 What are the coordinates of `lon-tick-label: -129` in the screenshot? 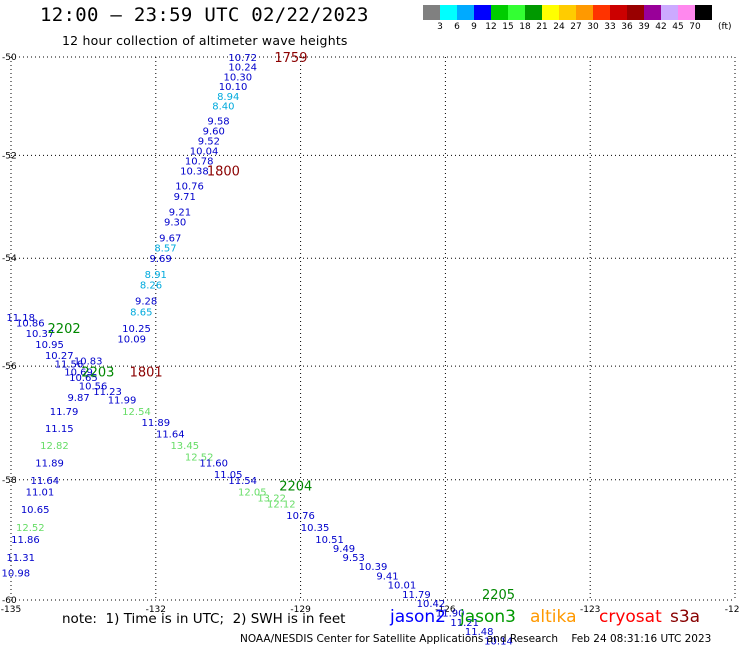 It's located at (300, 610).